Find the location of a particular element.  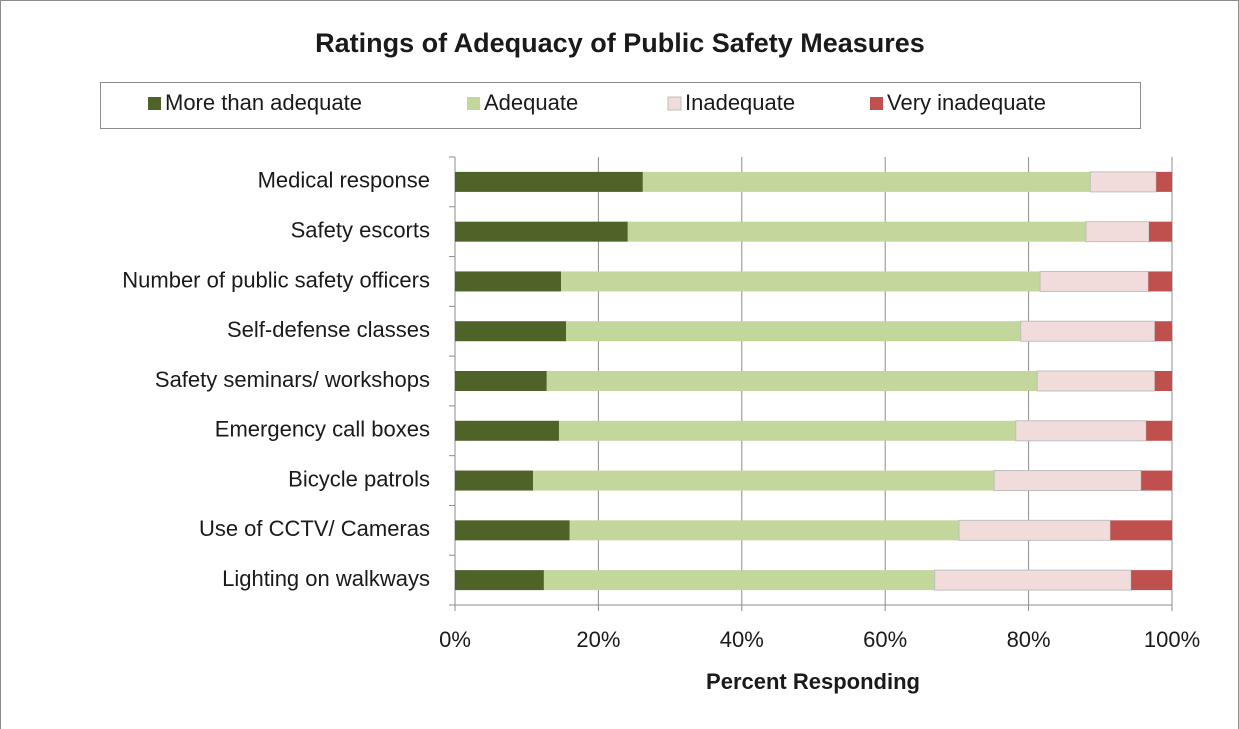

x-tick-label: 100% is located at coordinates (1172, 639).